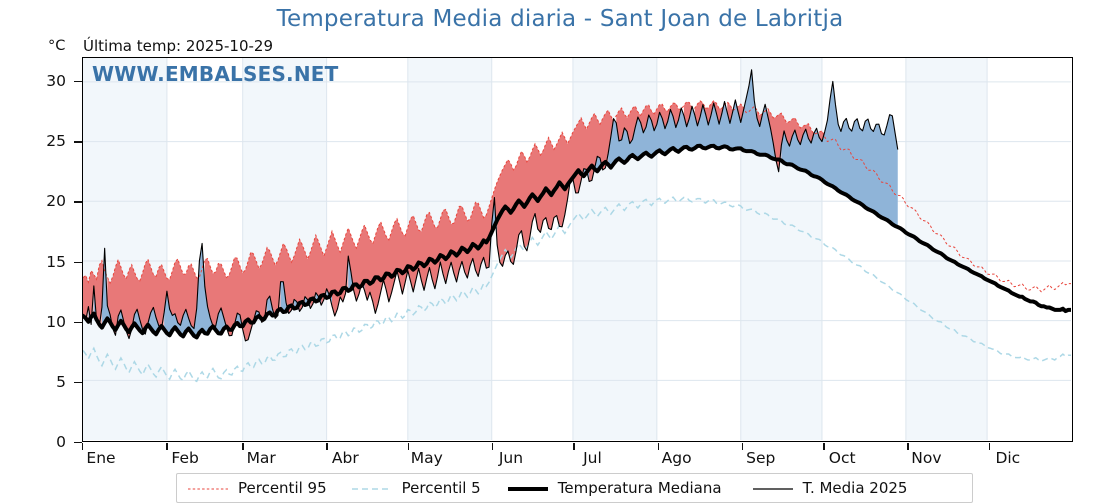  What do you see at coordinates (441, 488) in the screenshot?
I see `legend-label: Percentil 5` at bounding box center [441, 488].